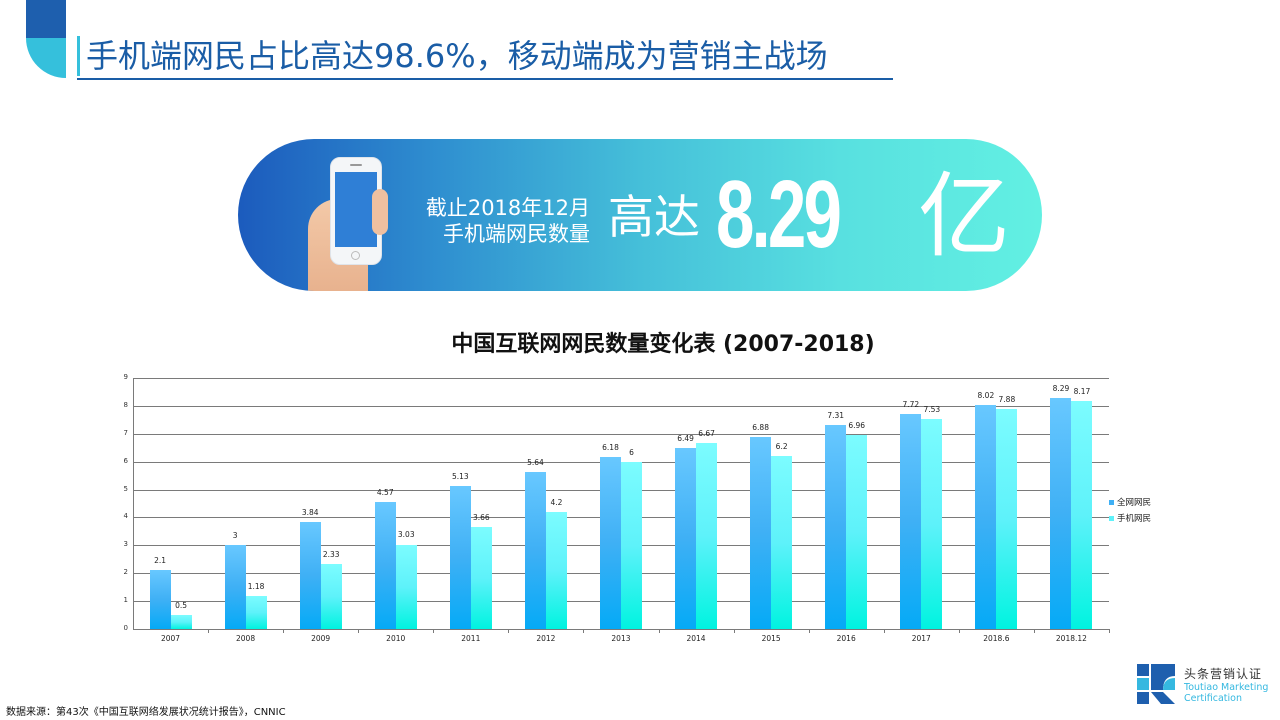 This screenshot has width=1280, height=720. Describe the element at coordinates (125, 432) in the screenshot. I see `y-tick-label: 7` at that location.